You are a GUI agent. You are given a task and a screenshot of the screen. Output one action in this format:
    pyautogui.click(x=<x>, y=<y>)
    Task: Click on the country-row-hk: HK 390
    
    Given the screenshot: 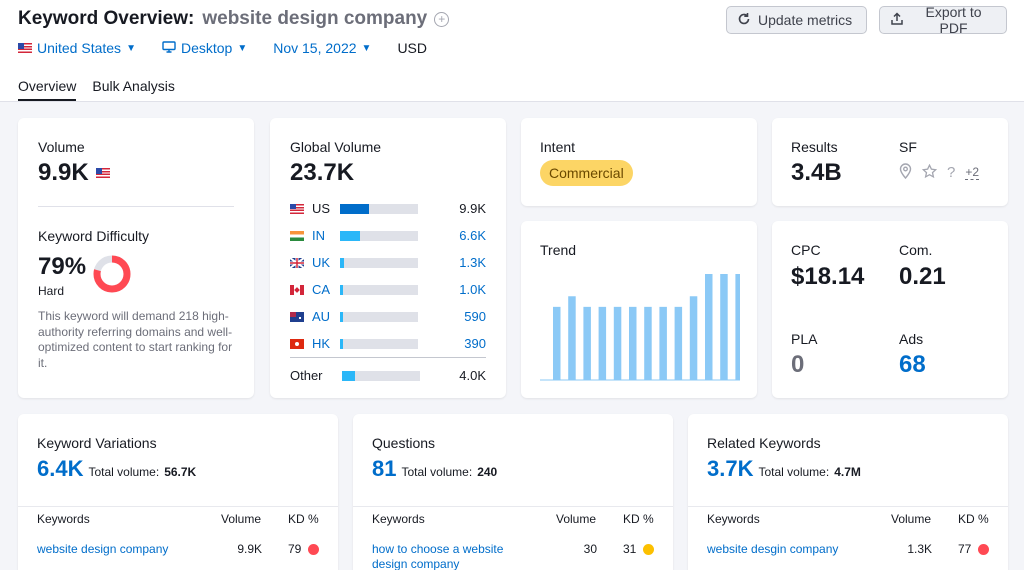 What is the action you would take?
    pyautogui.click(x=388, y=343)
    